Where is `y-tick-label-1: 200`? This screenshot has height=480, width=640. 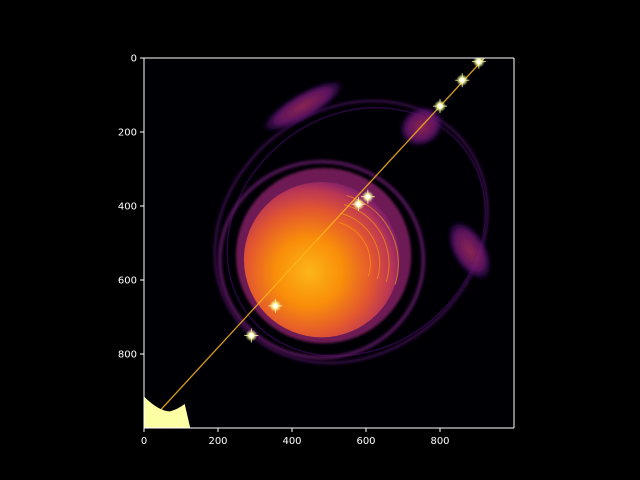
y-tick-label-1: 200 is located at coordinates (127, 133).